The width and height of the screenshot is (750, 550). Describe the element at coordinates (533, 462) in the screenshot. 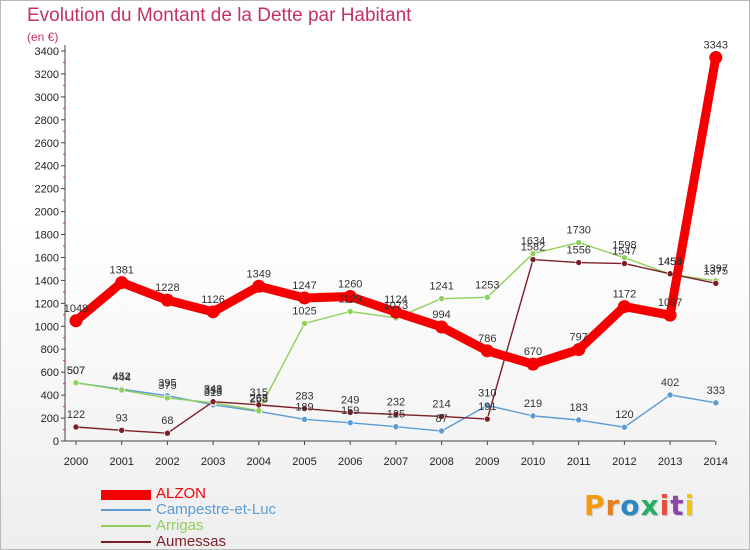

I see `x-tick-label: 2010` at that location.